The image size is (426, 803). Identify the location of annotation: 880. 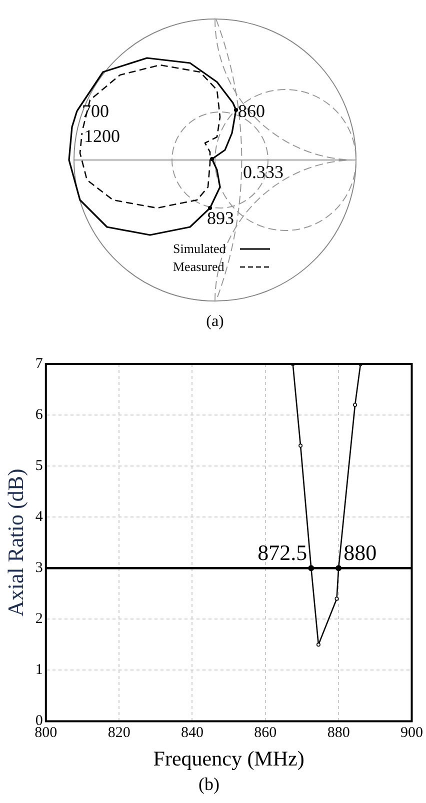
(360, 552).